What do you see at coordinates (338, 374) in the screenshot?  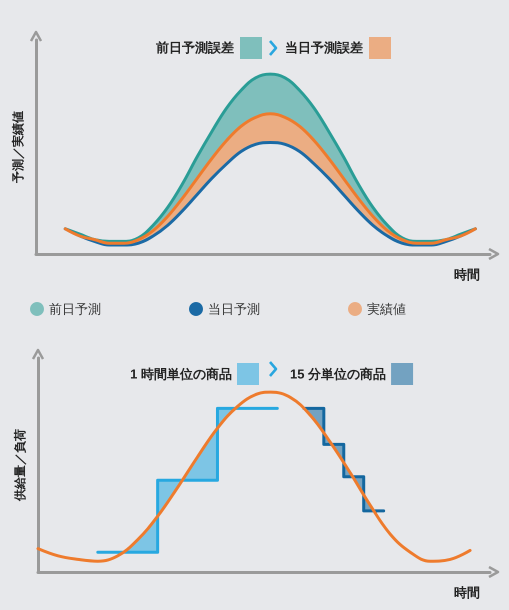 I see `legend-label: 15 分単位の商品` at bounding box center [338, 374].